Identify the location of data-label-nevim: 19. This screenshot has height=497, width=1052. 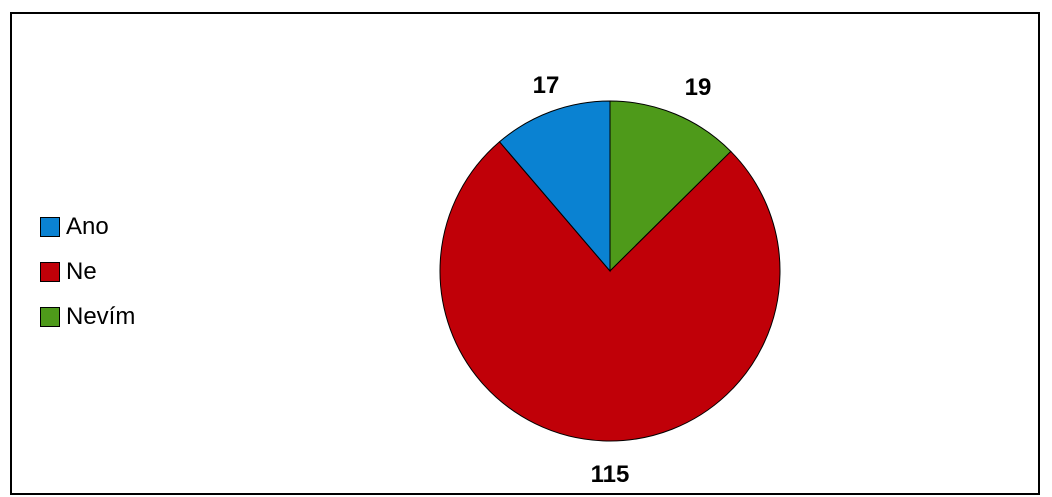
(698, 87).